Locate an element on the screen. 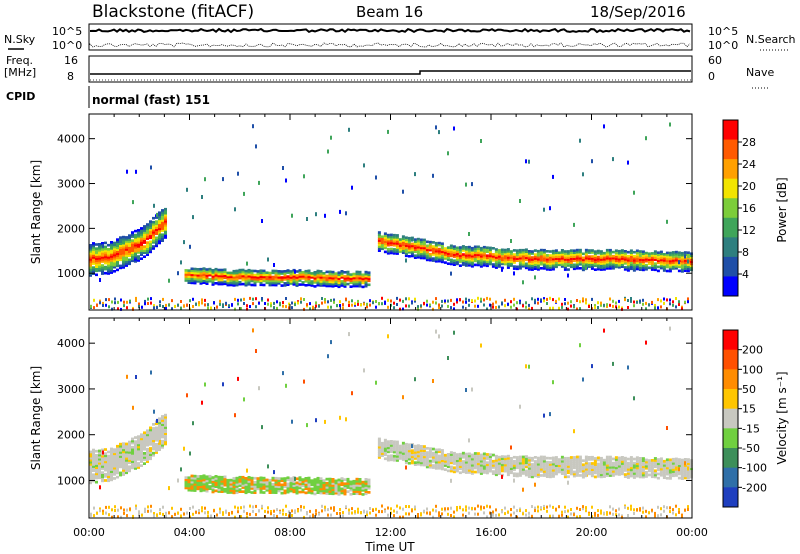  noise-right-tick-top: 10^5 is located at coordinates (723, 31).